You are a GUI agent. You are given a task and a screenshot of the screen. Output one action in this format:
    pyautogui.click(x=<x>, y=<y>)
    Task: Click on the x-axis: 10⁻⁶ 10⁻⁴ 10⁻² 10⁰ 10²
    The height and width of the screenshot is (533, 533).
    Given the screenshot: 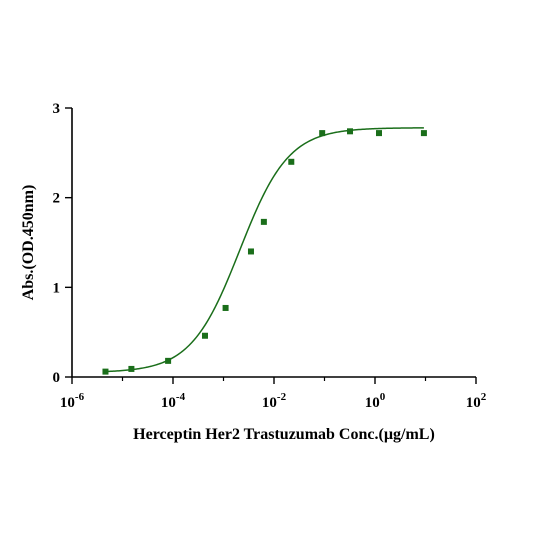 What is the action you would take?
    pyautogui.click(x=273, y=393)
    